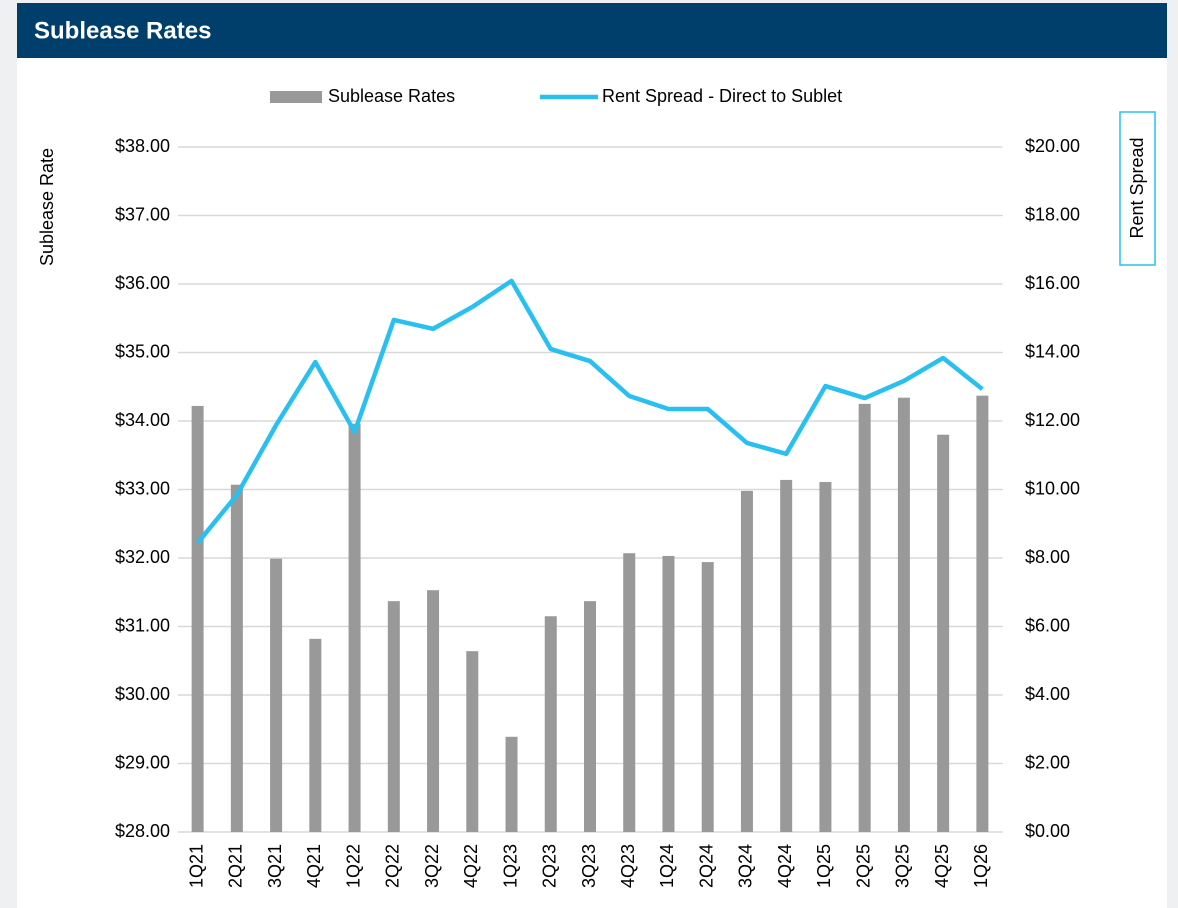  What do you see at coordinates (142, 625) in the screenshot?
I see `y-tick-label: $31.00` at bounding box center [142, 625].